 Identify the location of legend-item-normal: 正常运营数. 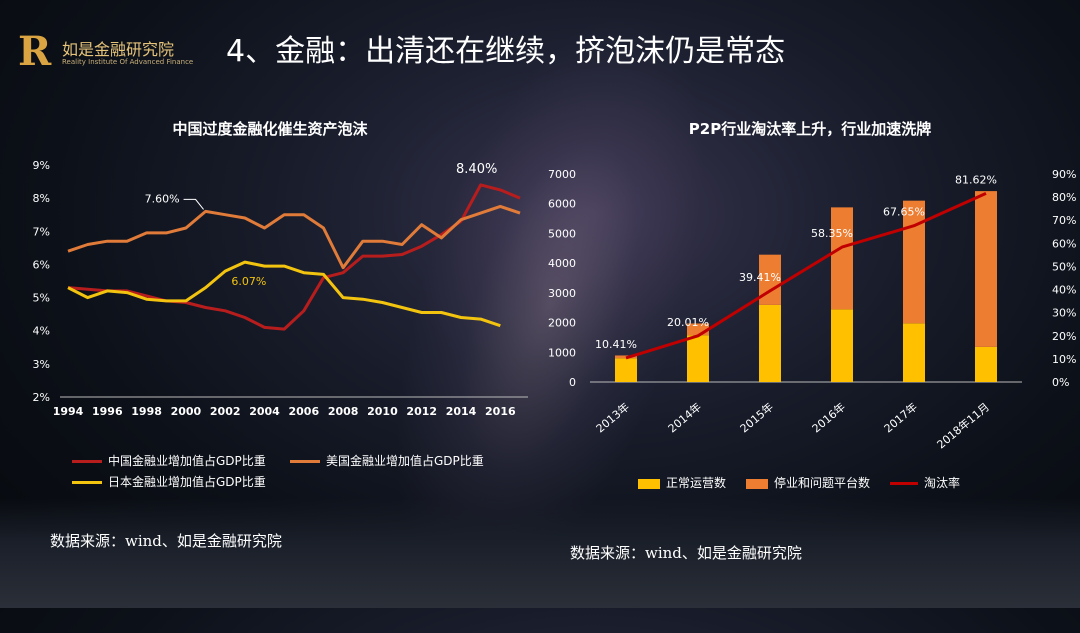
(682, 482).